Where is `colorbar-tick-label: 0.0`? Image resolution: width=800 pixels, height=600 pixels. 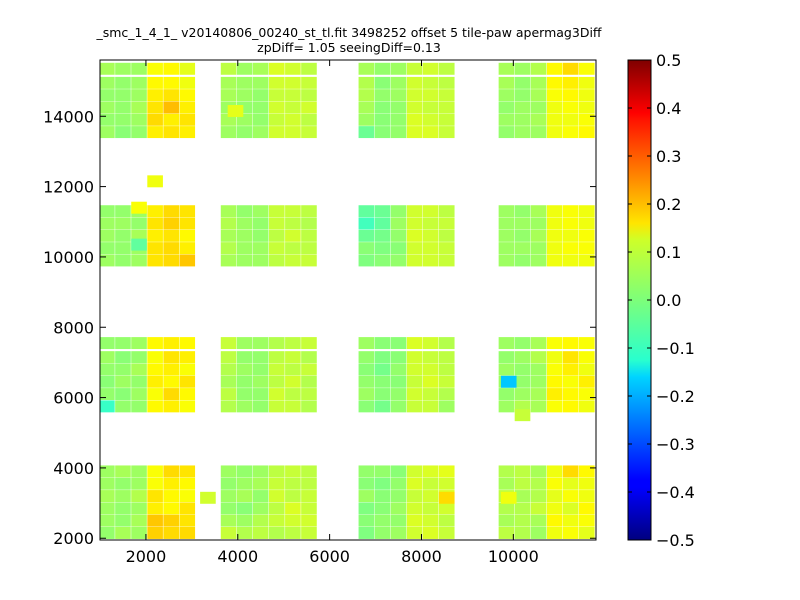
colorbar-tick-label: 0.0 is located at coordinates (668, 300).